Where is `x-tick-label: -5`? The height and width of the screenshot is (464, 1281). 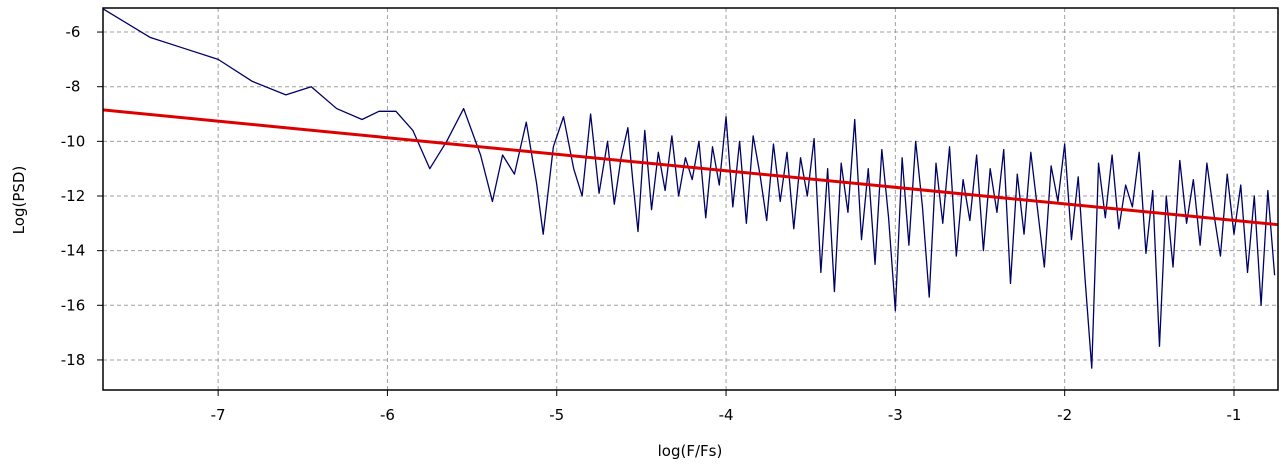 x-tick-label: -5 is located at coordinates (556, 415).